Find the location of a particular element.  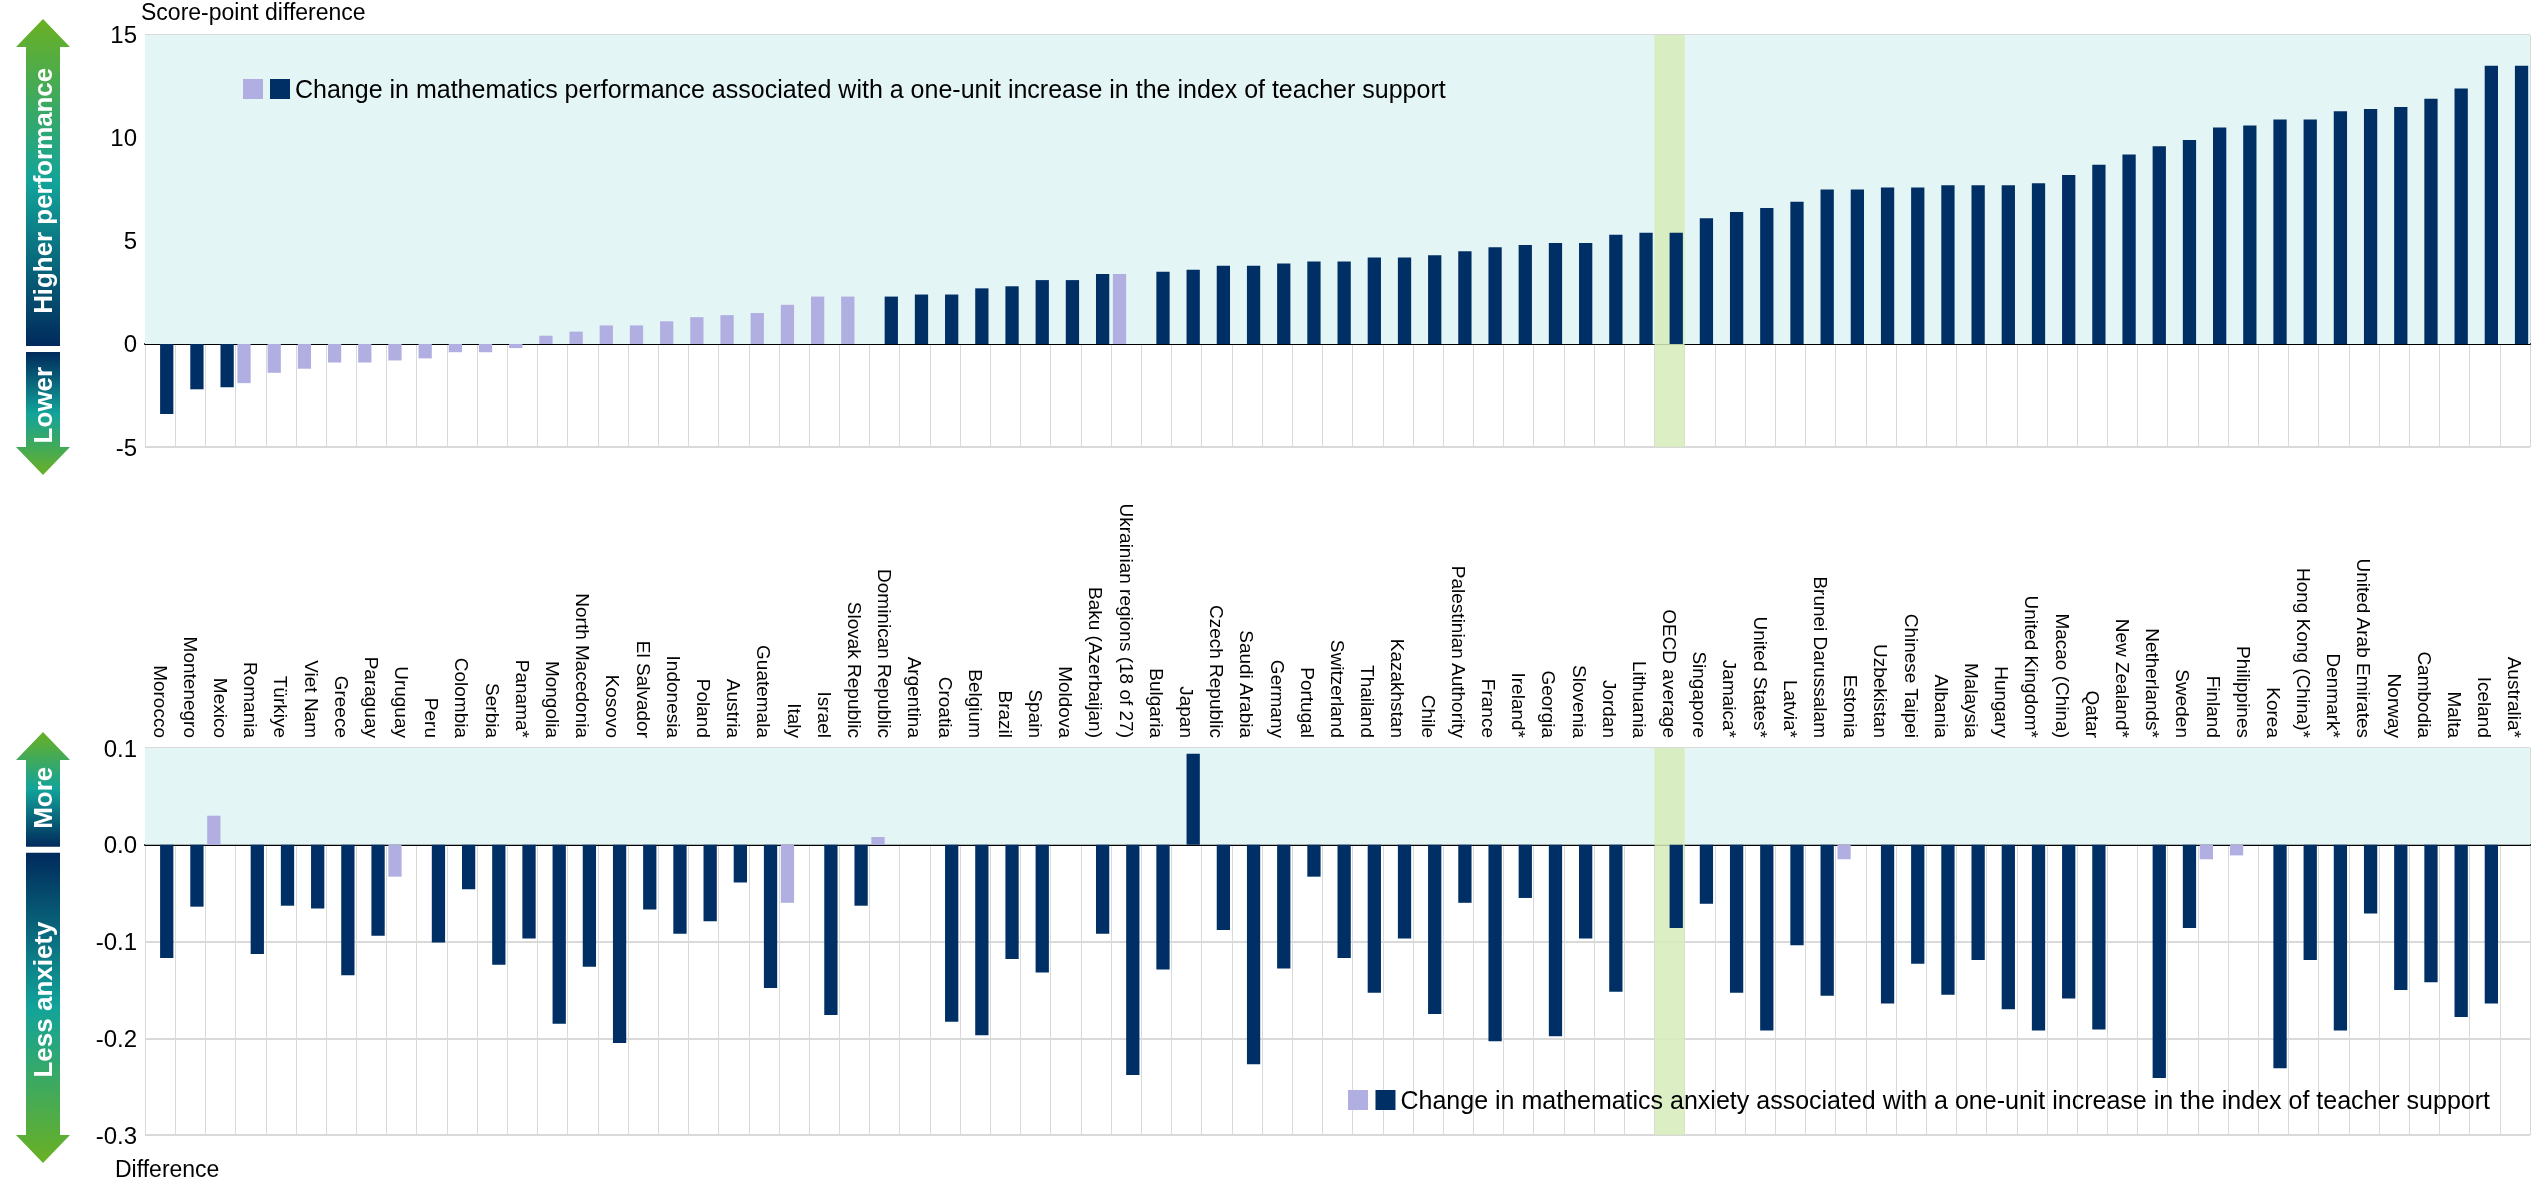

x-tick-label: Argentina is located at coordinates (915, 697).